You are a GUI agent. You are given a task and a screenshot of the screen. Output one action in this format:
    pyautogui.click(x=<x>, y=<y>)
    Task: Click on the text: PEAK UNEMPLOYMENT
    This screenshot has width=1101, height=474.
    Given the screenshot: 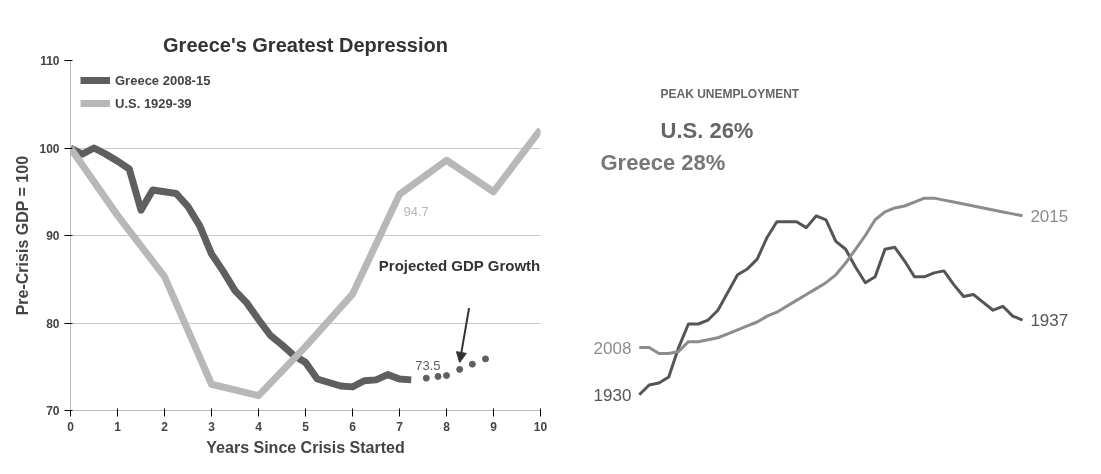 What is the action you would take?
    pyautogui.click(x=730, y=93)
    